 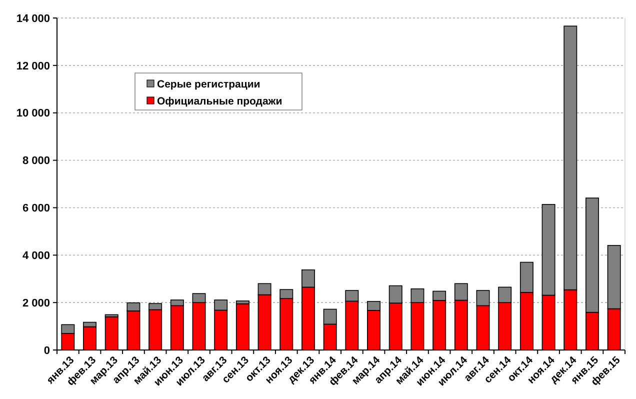 What do you see at coordinates (36, 208) in the screenshot?
I see `y-tick-label: 6 000` at bounding box center [36, 208].